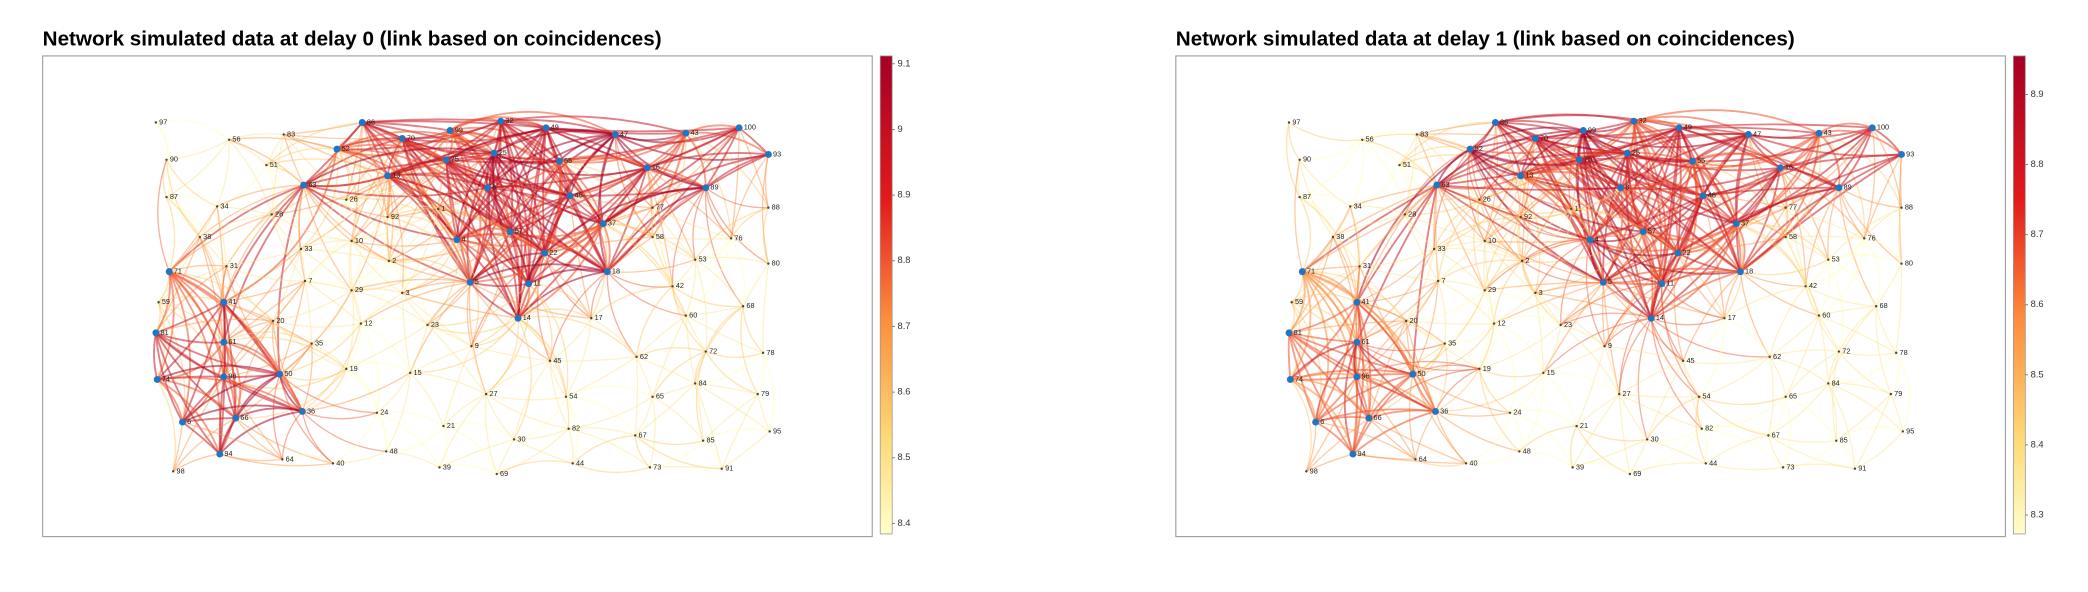 The height and width of the screenshot is (592, 2088). I want to click on node-label: 27, so click(1627, 393).